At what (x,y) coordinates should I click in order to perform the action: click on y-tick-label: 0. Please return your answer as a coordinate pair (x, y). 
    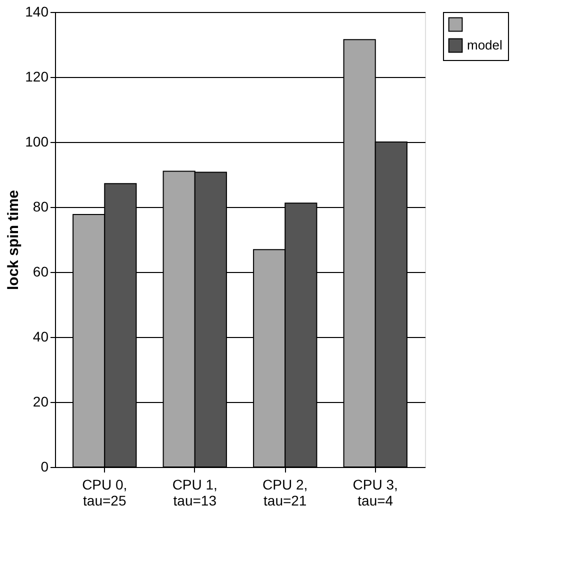
    Looking at the image, I should click on (44, 466).